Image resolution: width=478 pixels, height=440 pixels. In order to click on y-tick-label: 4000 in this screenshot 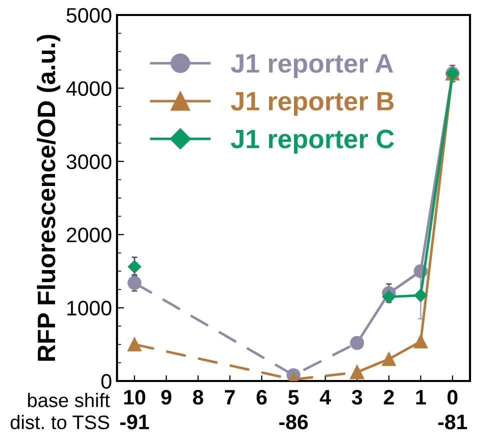, I will do `click(89, 88)`.